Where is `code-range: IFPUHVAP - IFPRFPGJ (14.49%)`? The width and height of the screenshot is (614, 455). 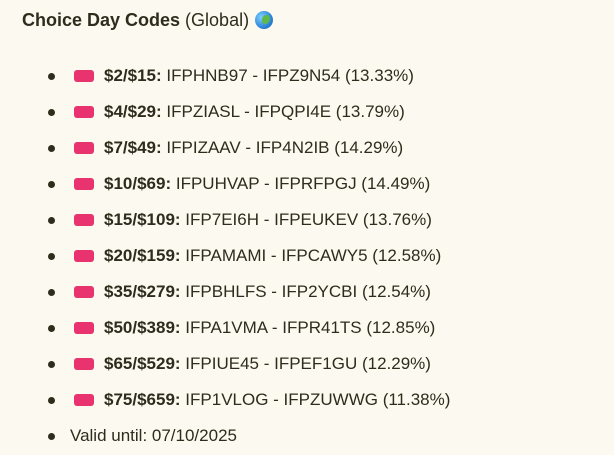
code-range: IFPUHVAP - IFPRFPGJ (14.49%) is located at coordinates (301, 183).